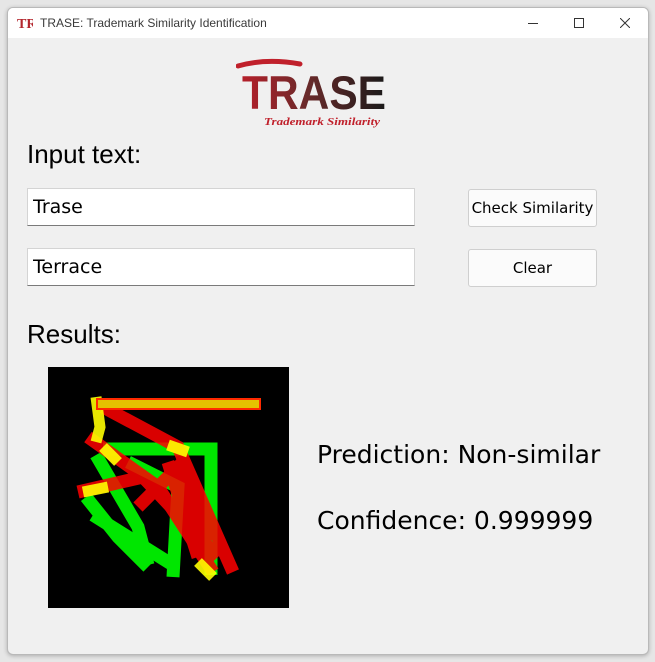 The image size is (655, 662). I want to click on window-controls, so click(579, 23).